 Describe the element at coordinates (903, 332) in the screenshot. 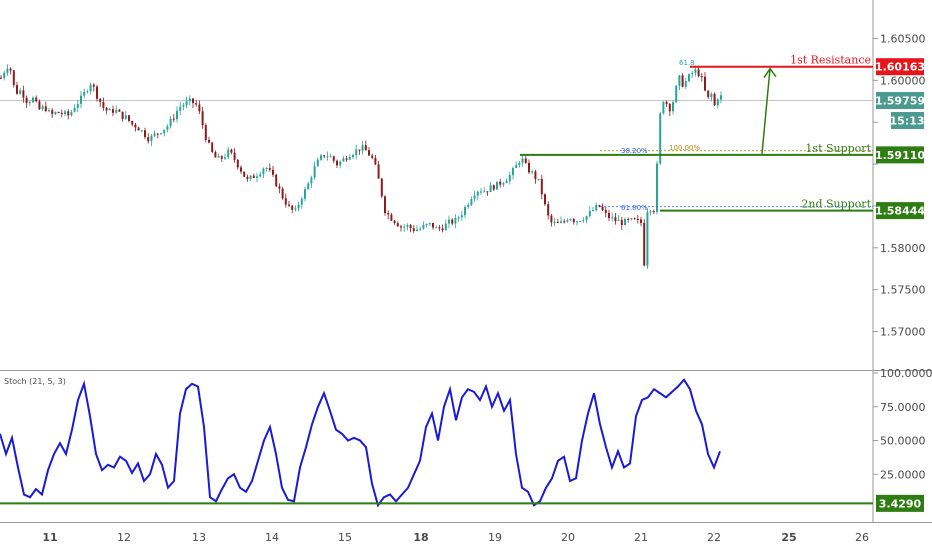

I see `price-tick-label: 1.57000` at that location.